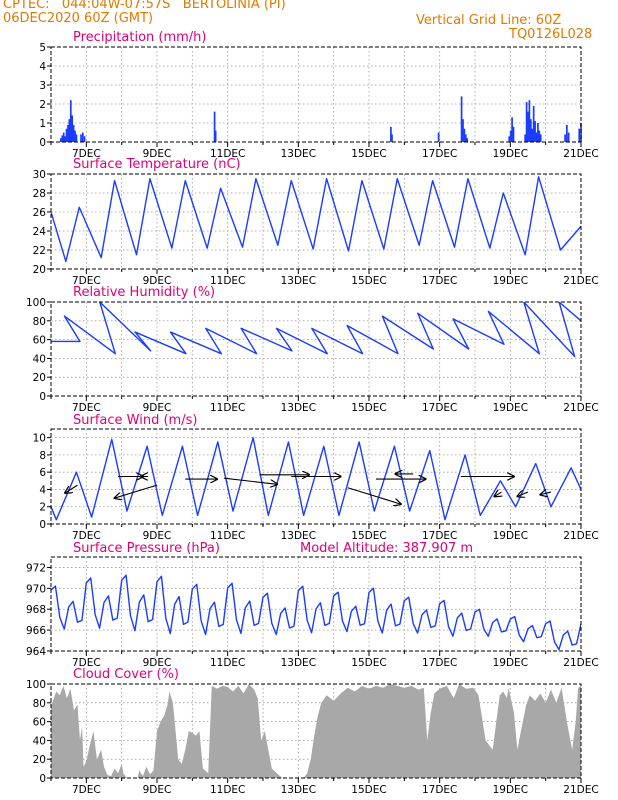 The height and width of the screenshot is (800, 618). What do you see at coordinates (78, 18) in the screenshot?
I see `header-line-2: 06DEC2020 60Z (GMT)` at bounding box center [78, 18].